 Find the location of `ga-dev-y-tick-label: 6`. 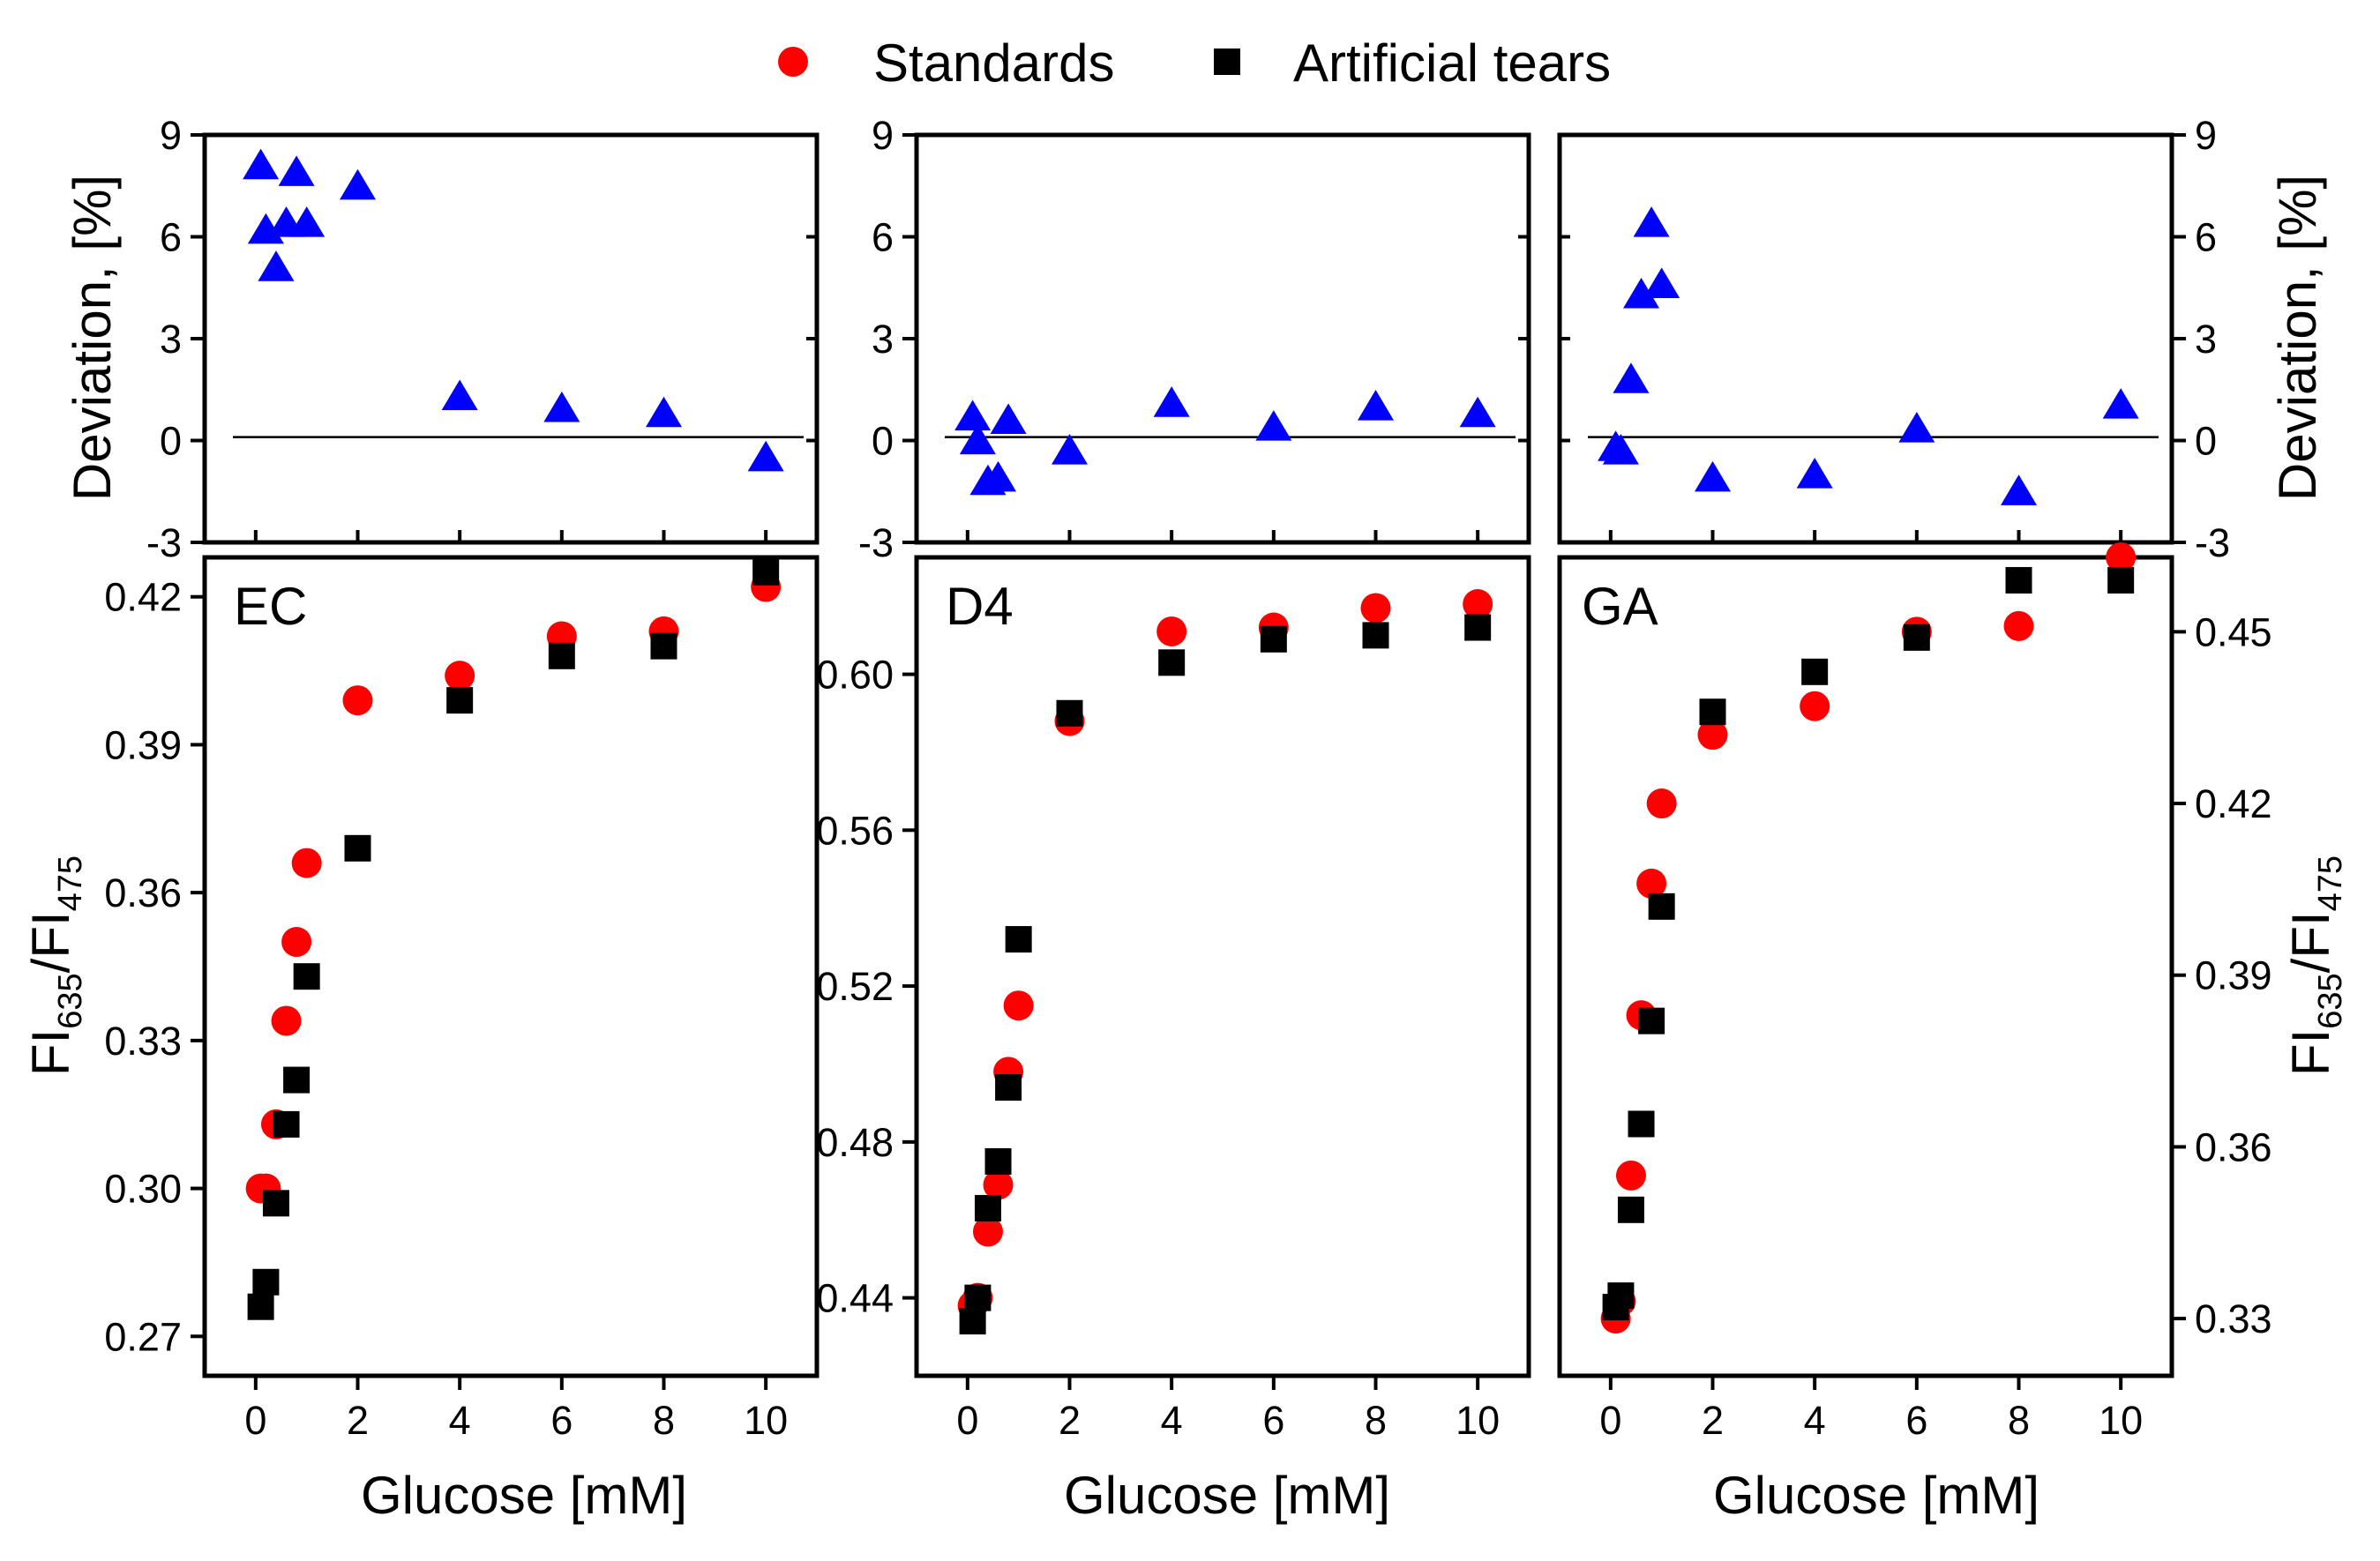

ga-dev-y-tick-label: 6 is located at coordinates (2206, 237).